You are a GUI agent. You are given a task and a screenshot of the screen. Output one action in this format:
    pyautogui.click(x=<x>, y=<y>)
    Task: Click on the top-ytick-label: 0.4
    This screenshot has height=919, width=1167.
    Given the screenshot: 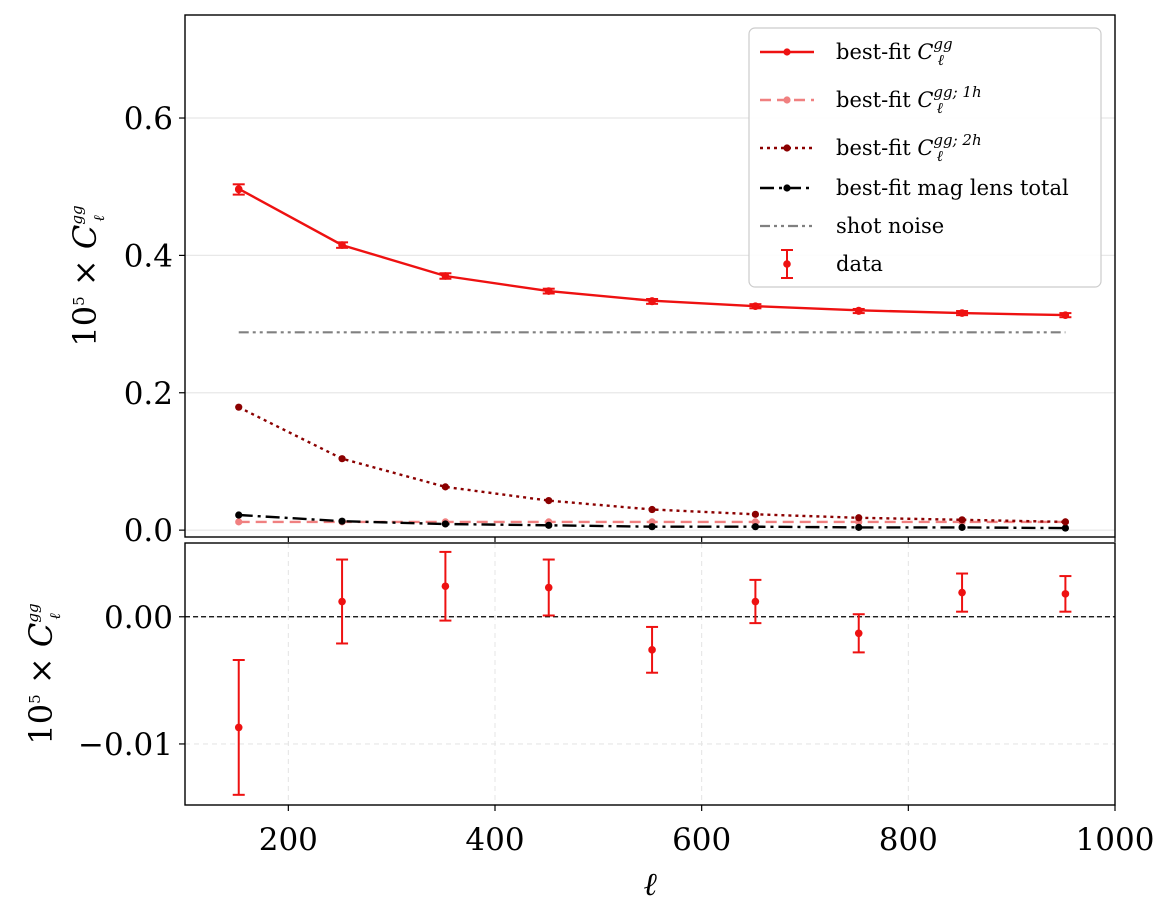 What is the action you would take?
    pyautogui.click(x=148, y=256)
    